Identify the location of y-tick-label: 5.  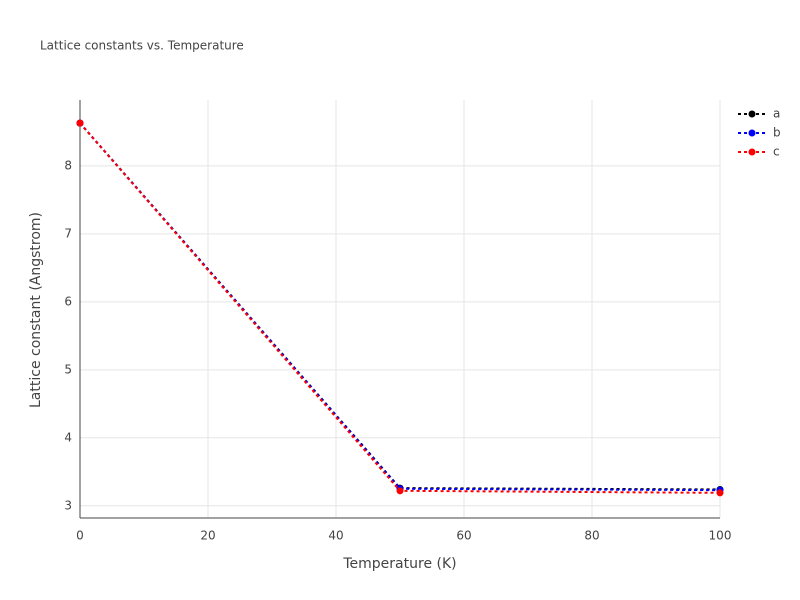
(68, 369).